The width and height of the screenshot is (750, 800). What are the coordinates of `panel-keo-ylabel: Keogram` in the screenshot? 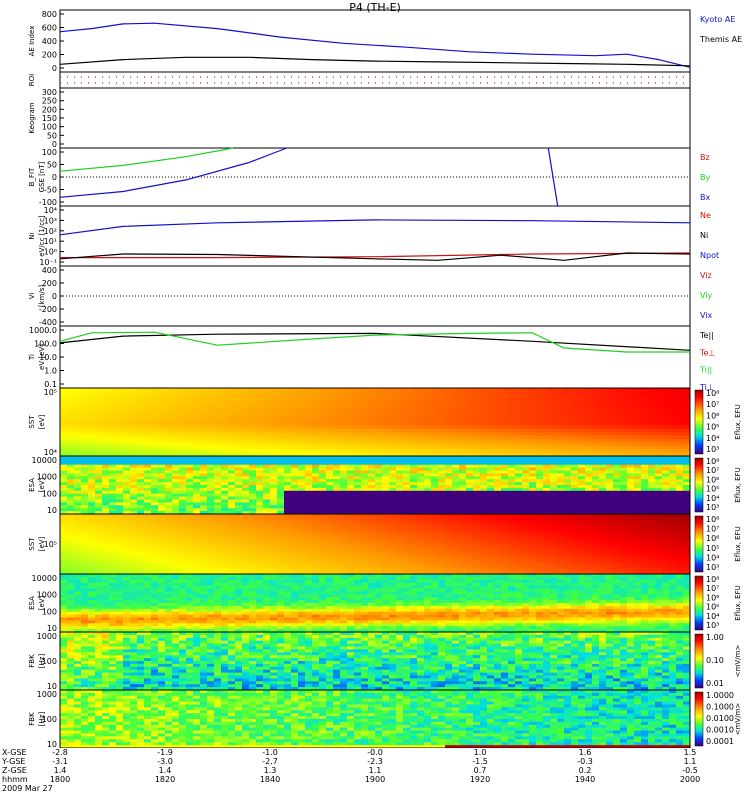 It's located at (32, 117).